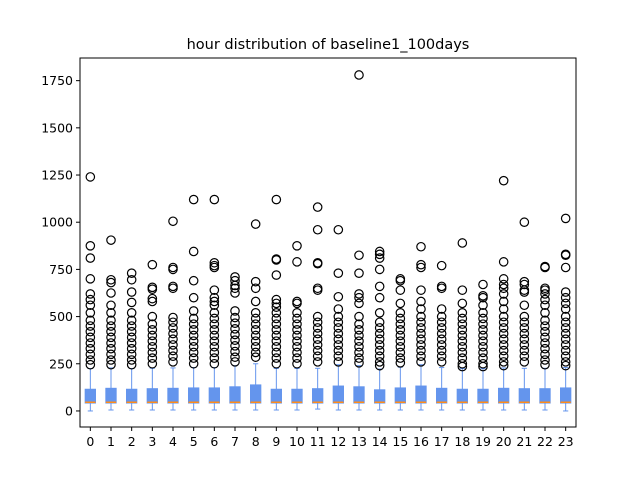 The image size is (640, 480). I want to click on x-tick-label: 18, so click(462, 441).